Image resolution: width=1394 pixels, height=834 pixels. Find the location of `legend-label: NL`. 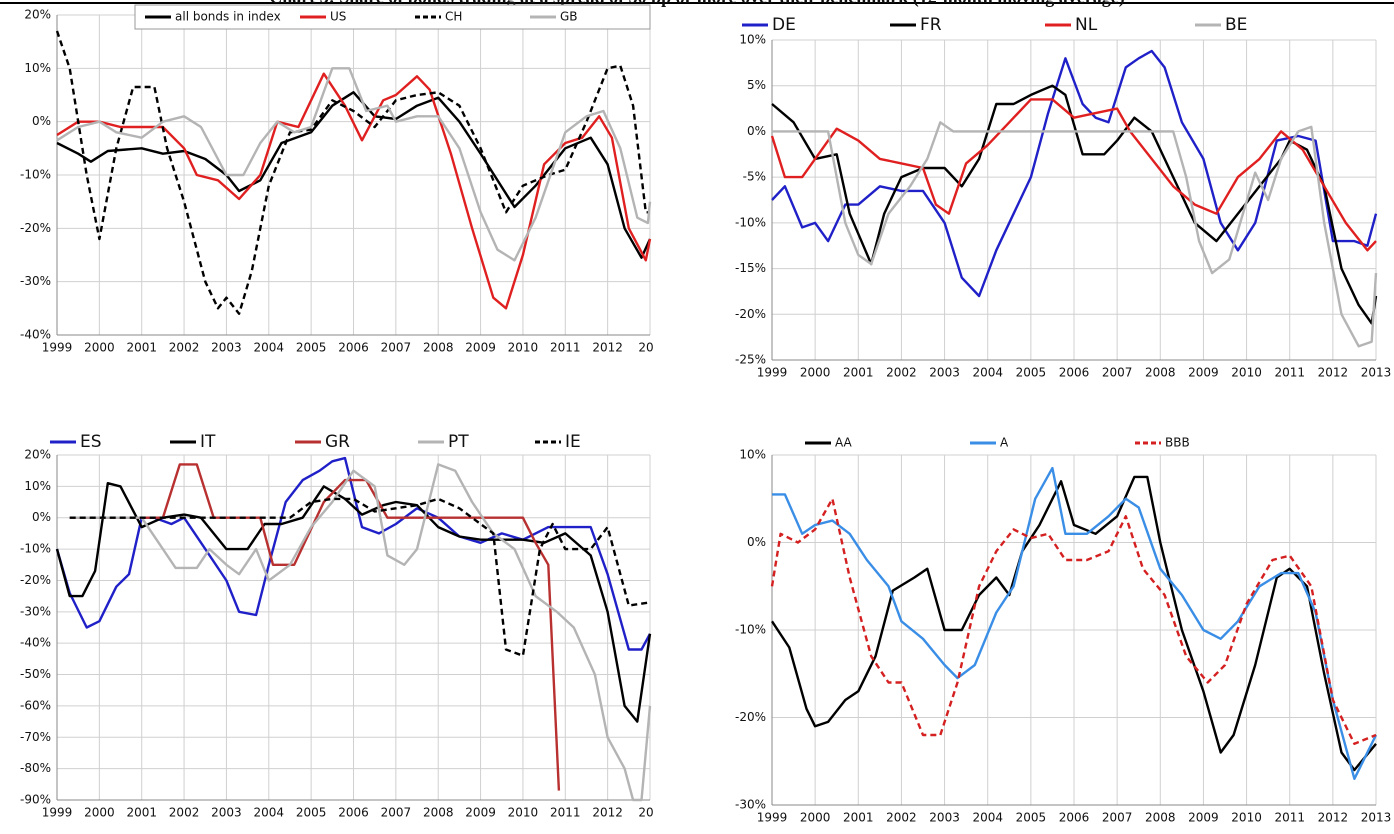

legend-label: NL is located at coordinates (1086, 25).